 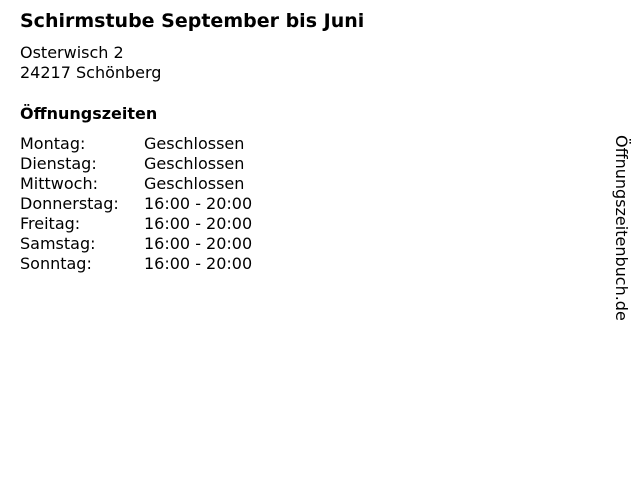 I want to click on day: Freitag:, so click(x=50, y=223).